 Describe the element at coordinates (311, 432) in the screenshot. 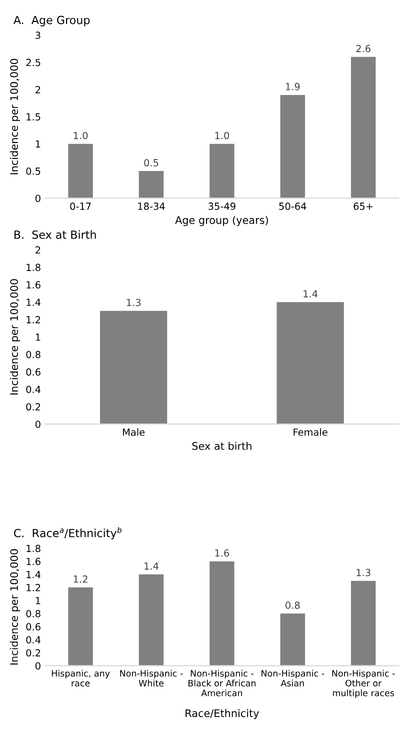

I see `x-tick-label: Female` at that location.